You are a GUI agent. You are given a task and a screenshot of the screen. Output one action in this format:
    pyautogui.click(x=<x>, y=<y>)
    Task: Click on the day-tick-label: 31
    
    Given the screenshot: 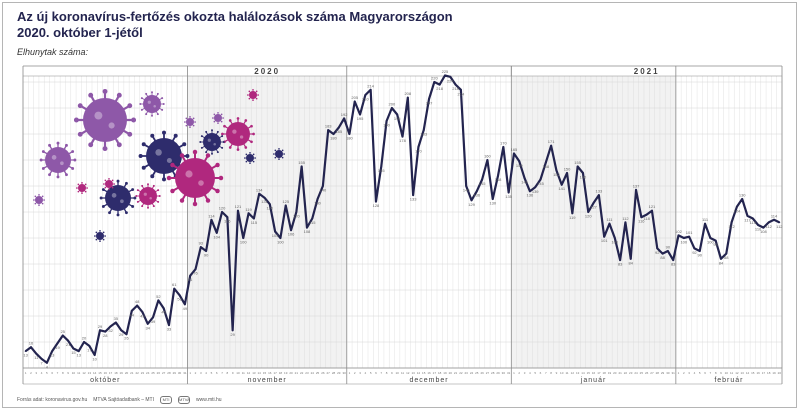 What is the action you would take?
    pyautogui.click(x=674, y=373)
    